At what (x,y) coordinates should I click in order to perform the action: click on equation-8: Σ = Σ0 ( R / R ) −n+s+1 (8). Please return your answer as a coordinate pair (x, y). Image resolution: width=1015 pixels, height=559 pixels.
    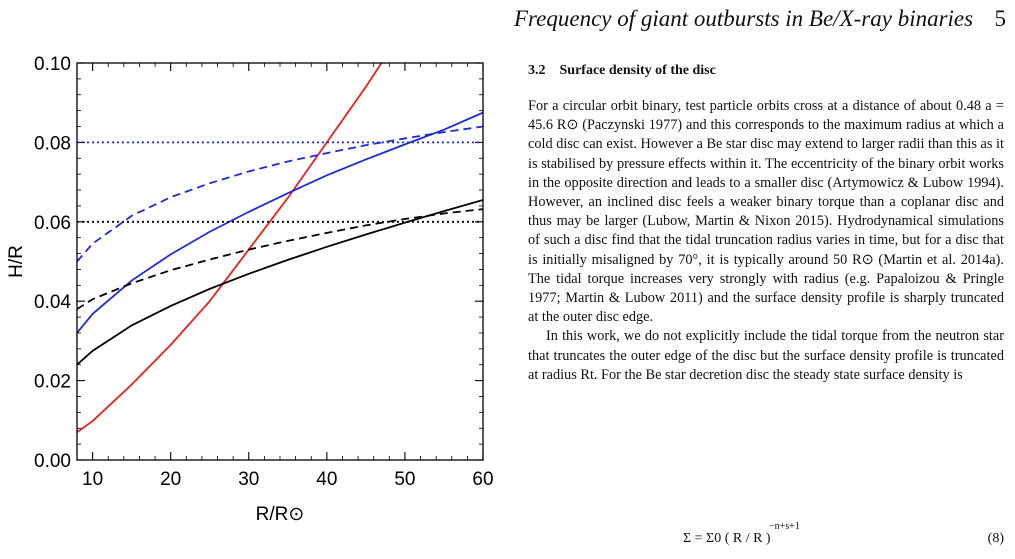
    Looking at the image, I should click on (766, 537).